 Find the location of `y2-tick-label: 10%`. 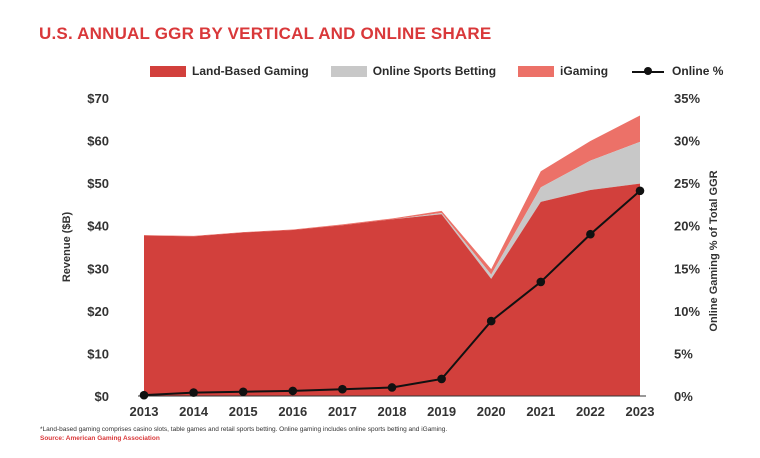

y2-tick-label: 10% is located at coordinates (687, 311).